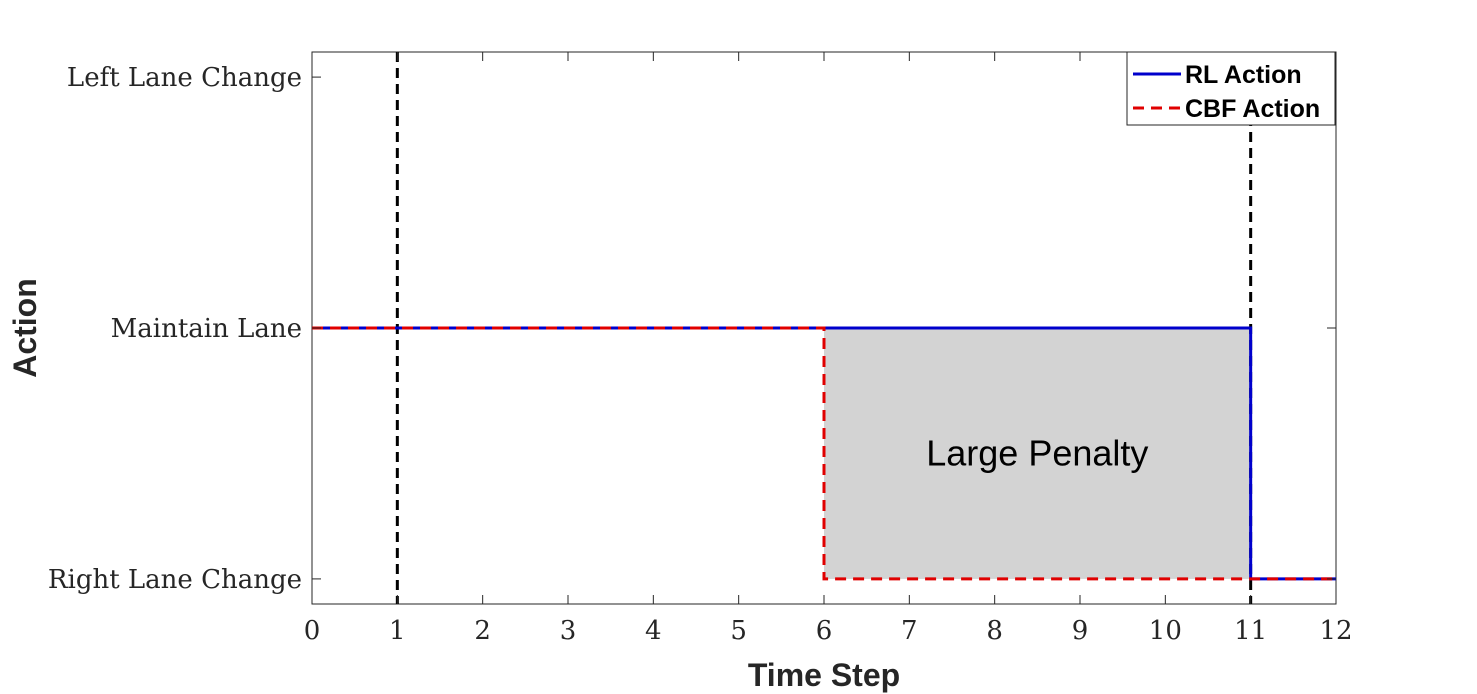  What do you see at coordinates (206, 329) in the screenshot?
I see `y-tick-label: Maintain Lane` at bounding box center [206, 329].